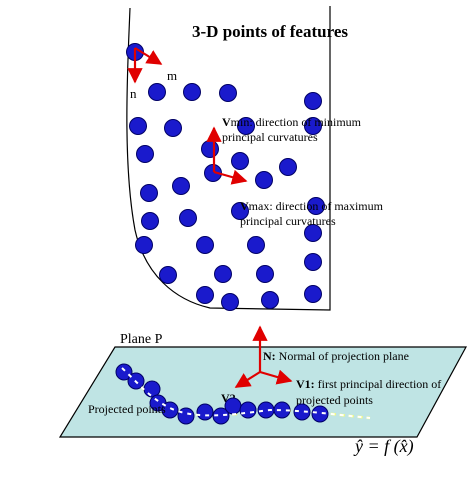 The image size is (472, 481). What do you see at coordinates (247, 379) in the screenshot?
I see `v2-arrow` at bounding box center [247, 379].